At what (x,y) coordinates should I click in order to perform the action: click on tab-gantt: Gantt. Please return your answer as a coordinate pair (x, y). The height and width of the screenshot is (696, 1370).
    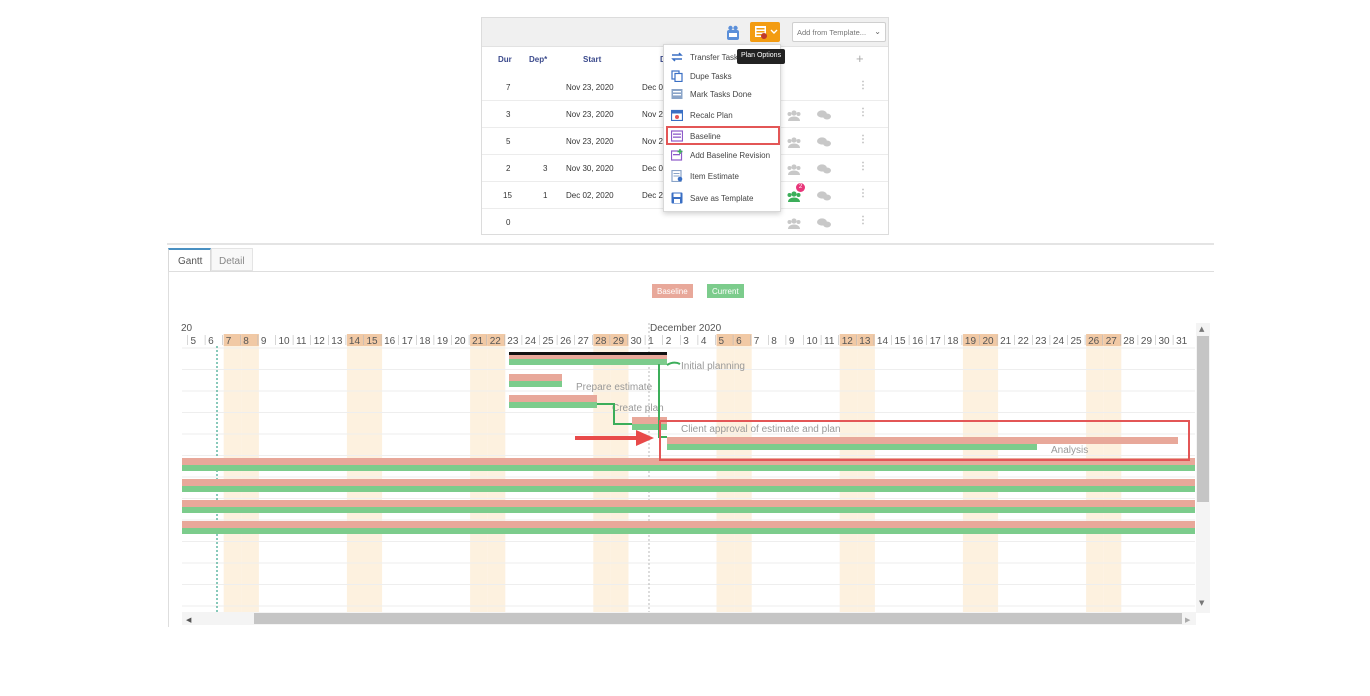
    Looking at the image, I should click on (189, 260).